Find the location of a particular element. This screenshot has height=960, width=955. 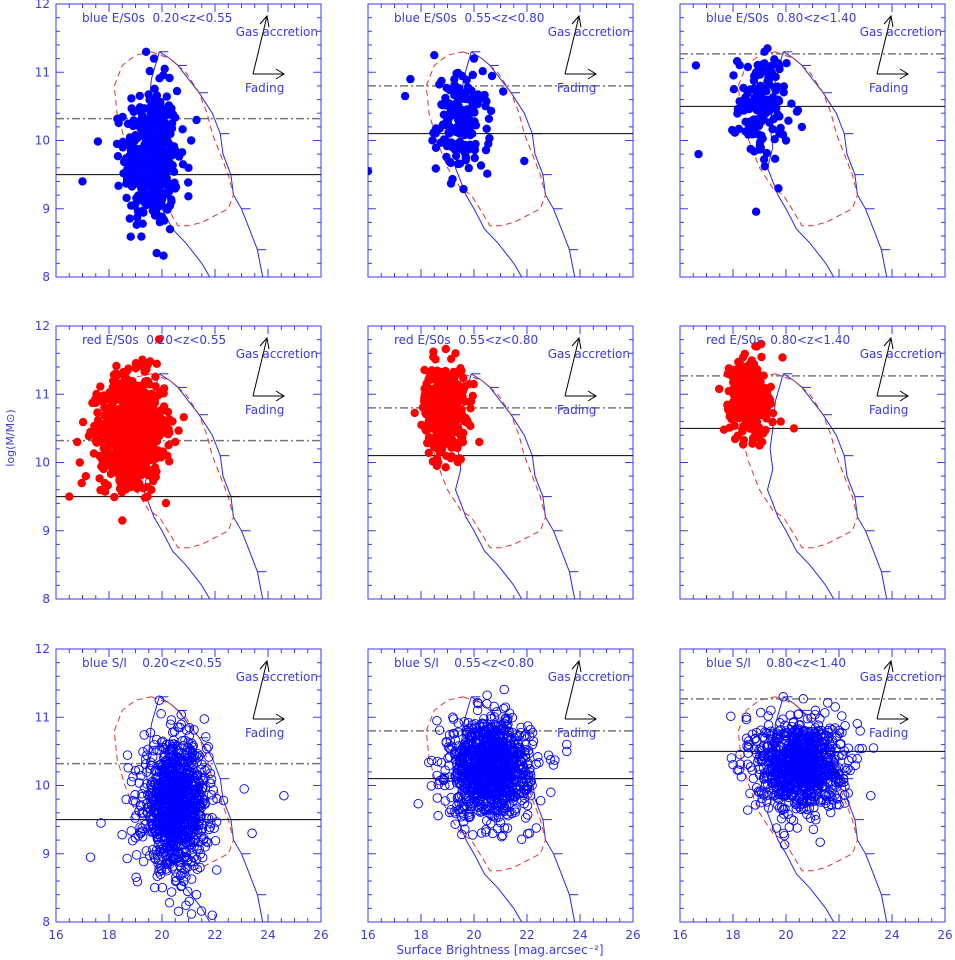

gas-accretion-arrow is located at coordinates (572, 45).